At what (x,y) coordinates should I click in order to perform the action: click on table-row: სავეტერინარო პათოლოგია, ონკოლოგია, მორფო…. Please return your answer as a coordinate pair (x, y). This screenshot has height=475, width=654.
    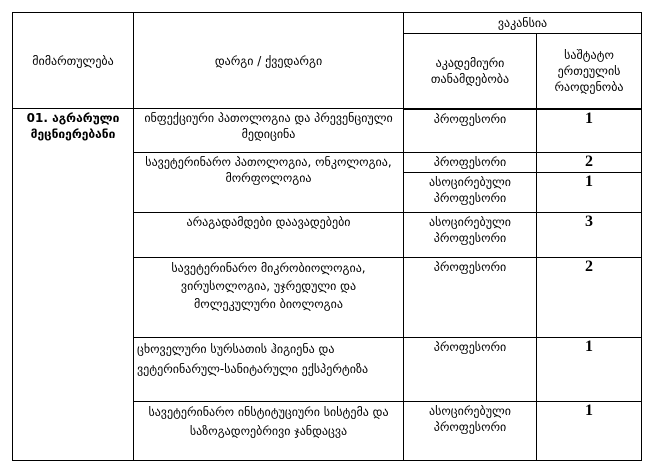
    Looking at the image, I should click on (327, 182).